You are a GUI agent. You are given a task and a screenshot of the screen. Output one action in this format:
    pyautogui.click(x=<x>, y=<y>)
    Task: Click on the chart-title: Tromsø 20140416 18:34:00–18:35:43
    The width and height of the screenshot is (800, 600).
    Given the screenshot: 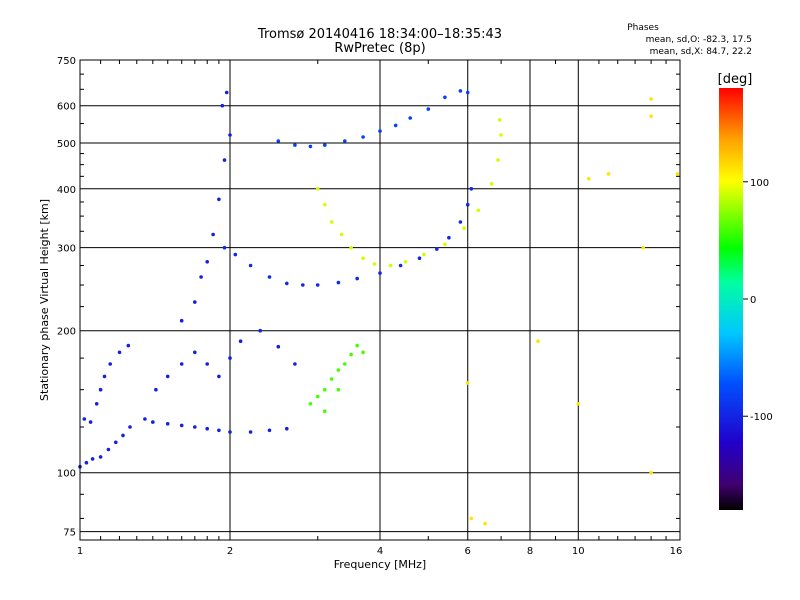 What is the action you would take?
    pyautogui.click(x=379, y=34)
    